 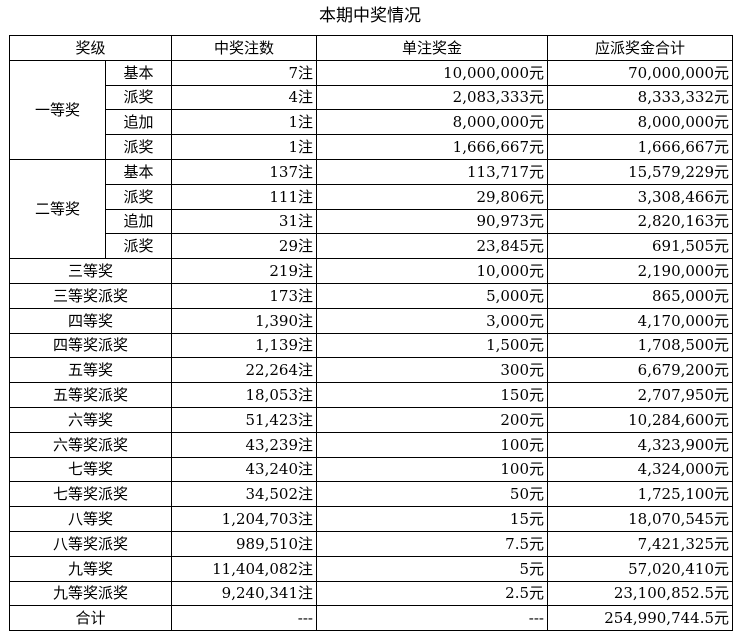 I want to click on table-row: 七等奖派奖 34,502注 50元 1,725,100元, so click(x=371, y=494).